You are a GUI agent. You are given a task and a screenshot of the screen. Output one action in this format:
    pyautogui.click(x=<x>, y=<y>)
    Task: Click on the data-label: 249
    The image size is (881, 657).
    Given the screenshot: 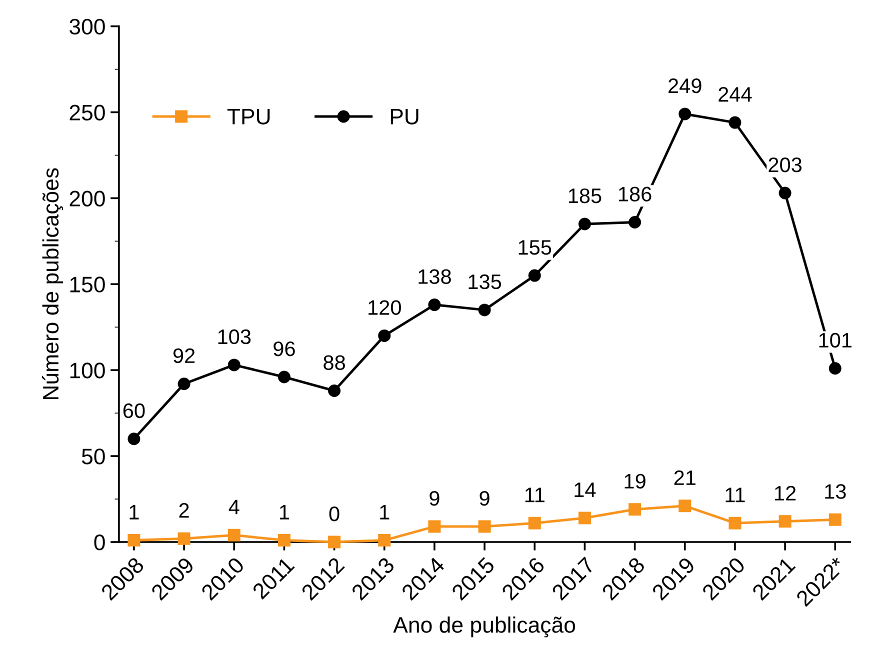 What is the action you would take?
    pyautogui.click(x=685, y=86)
    